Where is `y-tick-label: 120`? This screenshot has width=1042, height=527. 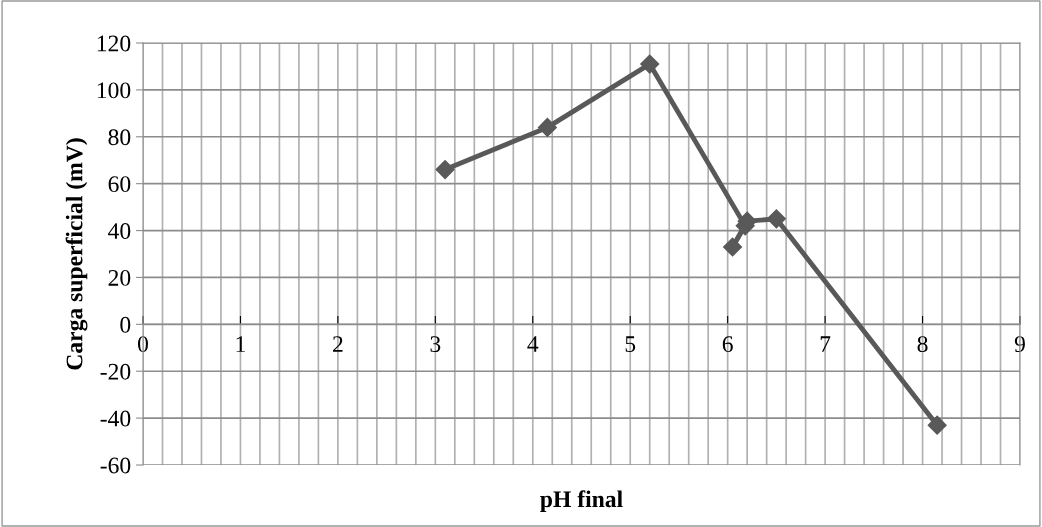
y-tick-label: 120 is located at coordinates (114, 43).